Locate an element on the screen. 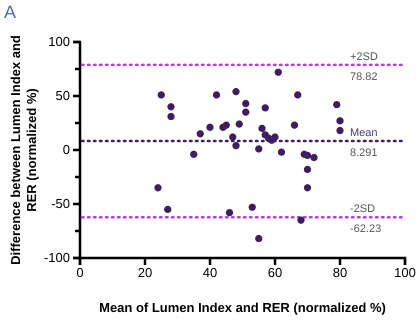  x-tick-label: 60 is located at coordinates (275, 272).